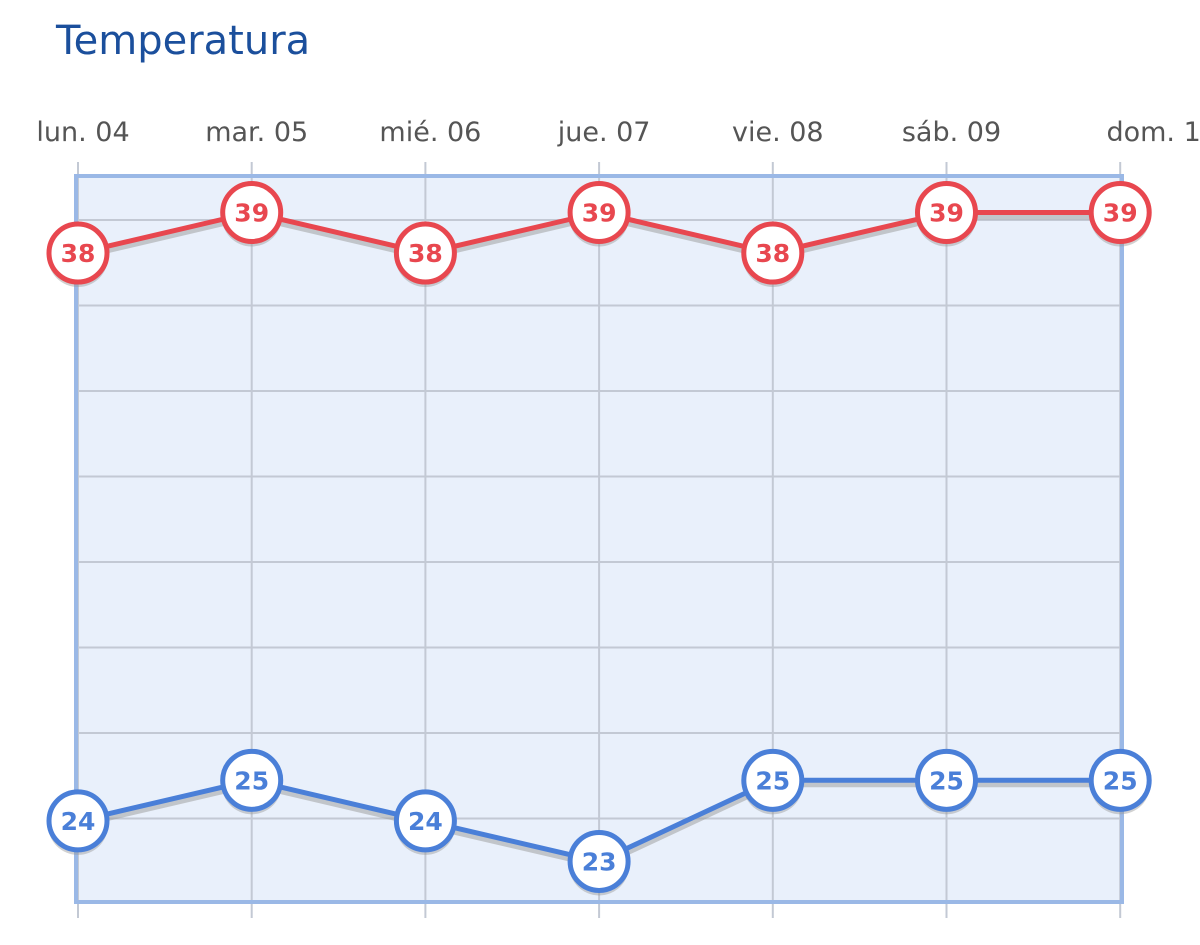 Image resolution: width=1200 pixels, height=945 pixels. What do you see at coordinates (430, 132) in the screenshot?
I see `x-tick-label: mié. 06` at bounding box center [430, 132].